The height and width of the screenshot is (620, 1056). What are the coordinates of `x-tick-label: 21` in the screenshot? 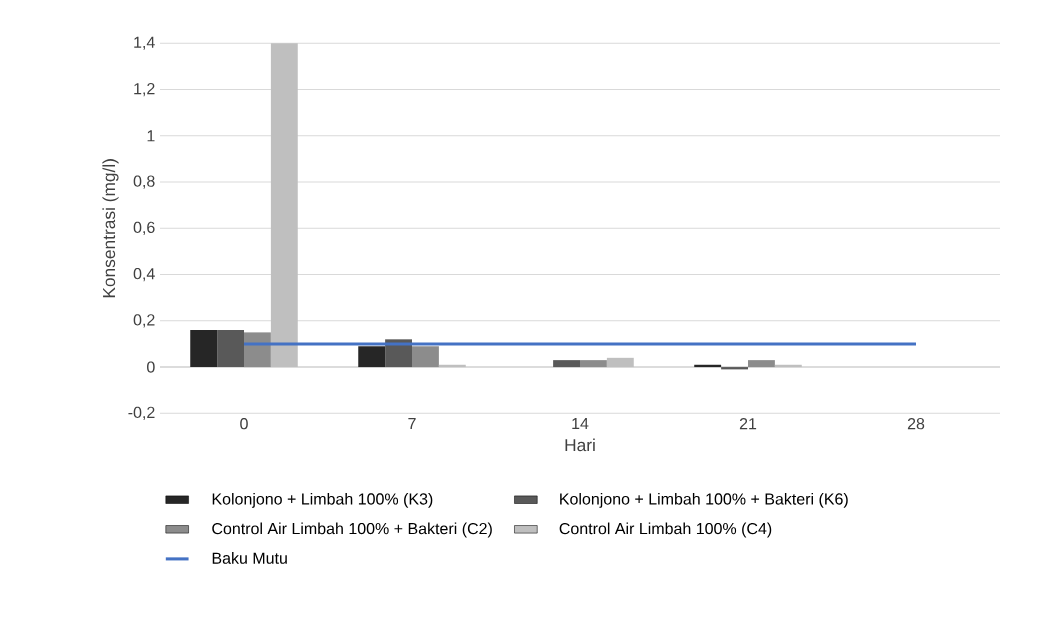 It's located at (748, 424).